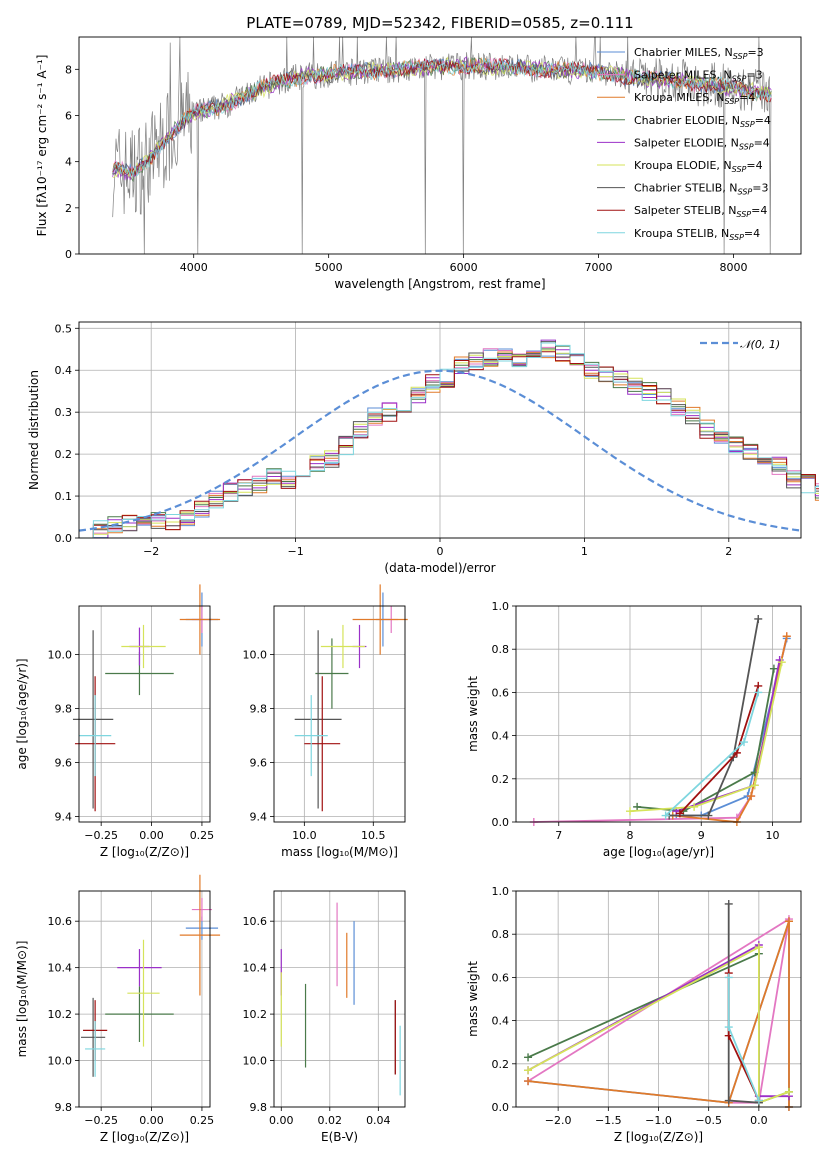 This screenshot has height=1170, width=819. What do you see at coordinates (42, 146) in the screenshot?
I see `y-axis-label: Flux [fλ10⁻¹⁷ erg cm⁻² s⁻¹ A⁻¹]` at bounding box center [42, 146].